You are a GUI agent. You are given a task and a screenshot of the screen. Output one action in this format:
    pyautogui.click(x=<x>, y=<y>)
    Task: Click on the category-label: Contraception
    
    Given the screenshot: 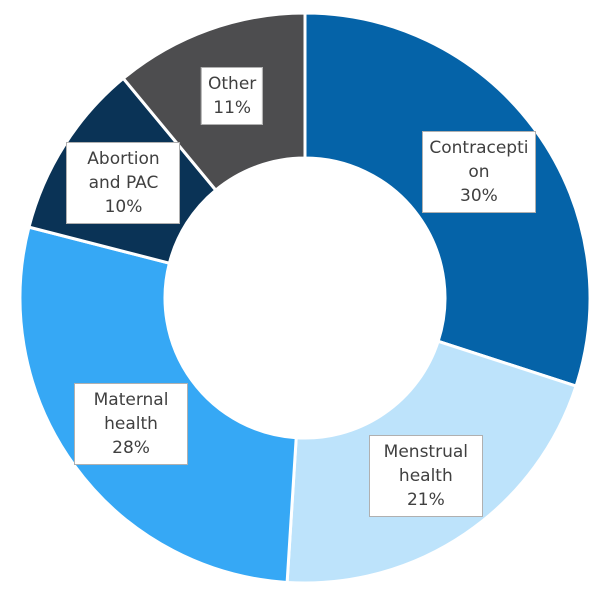 What is the action you would take?
    pyautogui.click(x=479, y=159)
    